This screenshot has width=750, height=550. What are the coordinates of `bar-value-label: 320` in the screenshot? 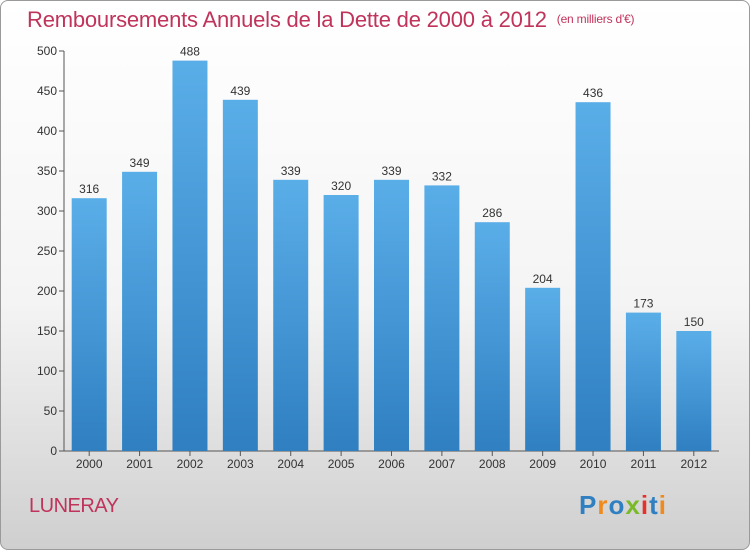 It's located at (341, 186).